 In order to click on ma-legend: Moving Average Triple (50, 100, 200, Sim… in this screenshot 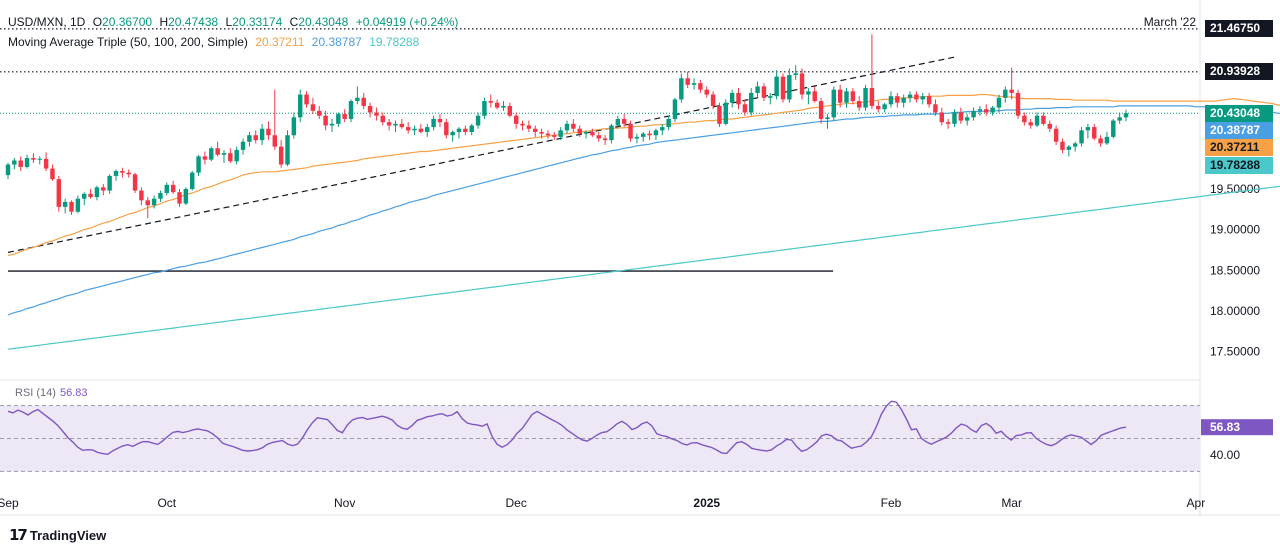, I will do `click(215, 42)`.